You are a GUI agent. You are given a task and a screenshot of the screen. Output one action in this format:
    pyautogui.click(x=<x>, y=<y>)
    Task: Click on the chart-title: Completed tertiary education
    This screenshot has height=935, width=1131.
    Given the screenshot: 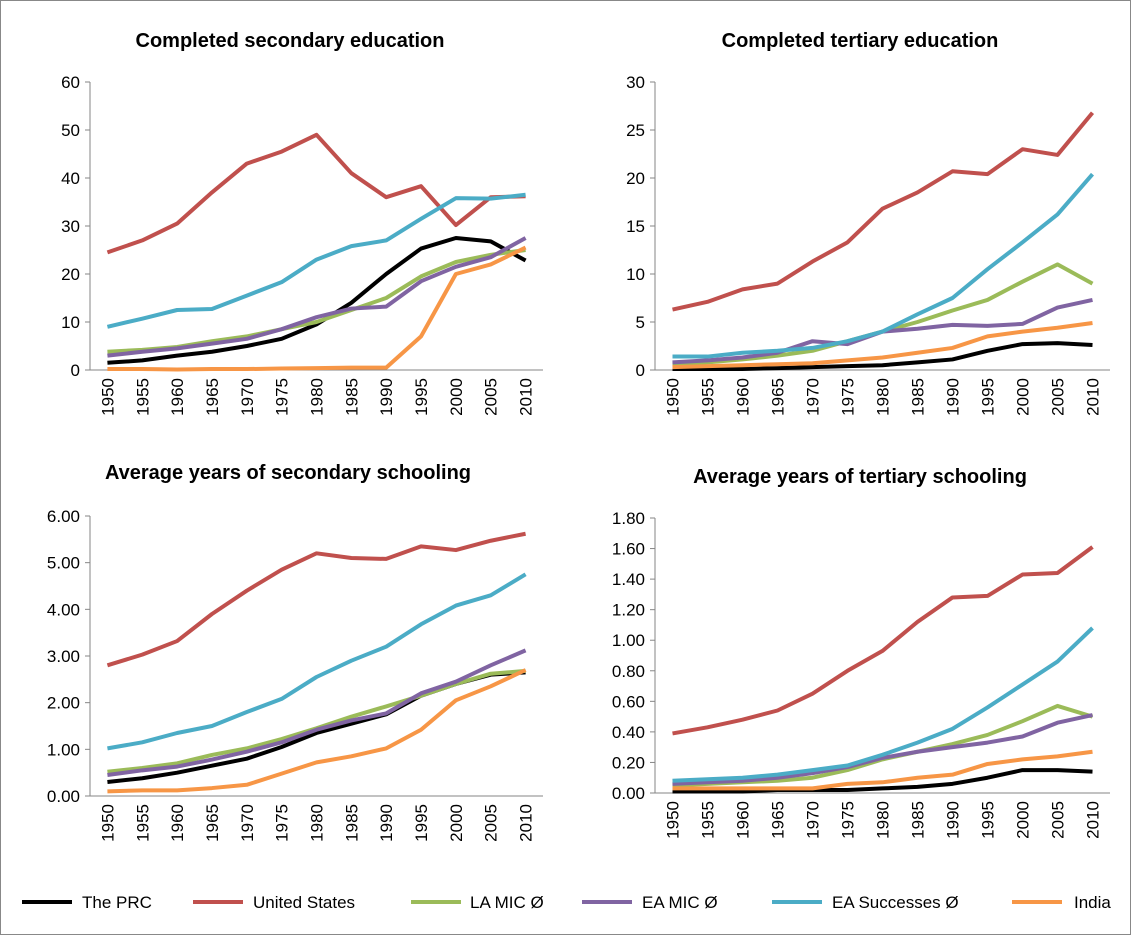 What is the action you would take?
    pyautogui.click(x=860, y=41)
    